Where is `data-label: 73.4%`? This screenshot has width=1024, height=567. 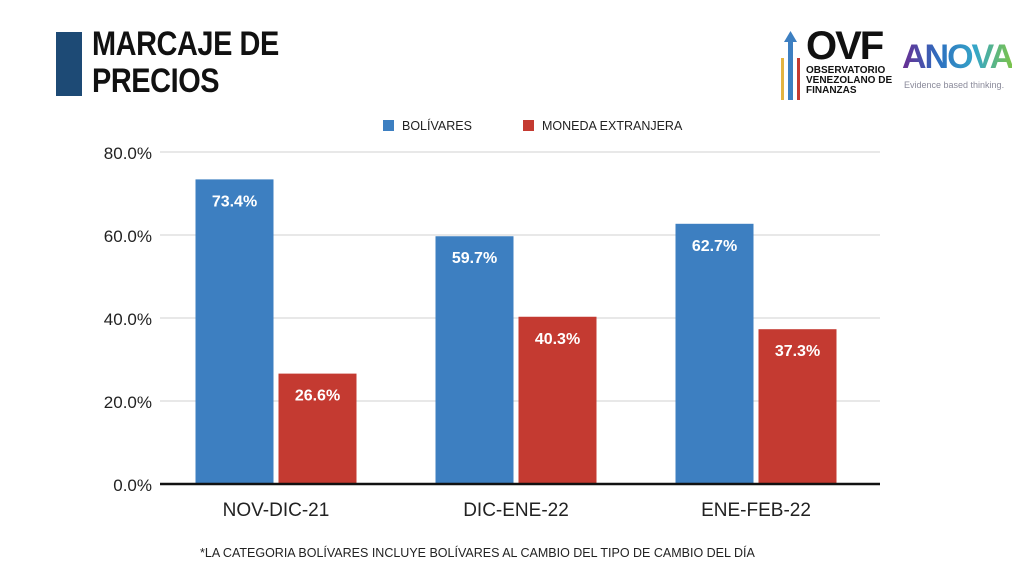
data-label: 73.4% is located at coordinates (234, 201).